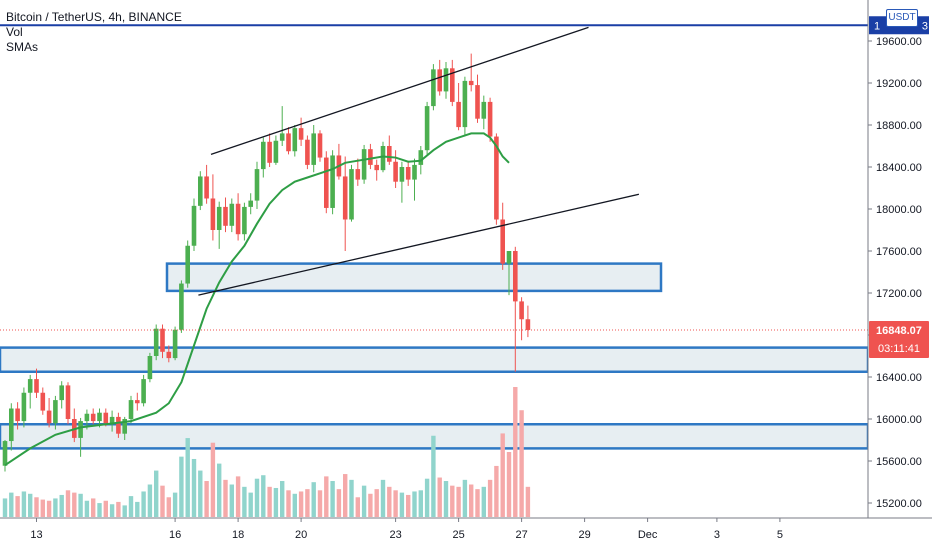  I want to click on x-tick-label: 25, so click(458, 535).